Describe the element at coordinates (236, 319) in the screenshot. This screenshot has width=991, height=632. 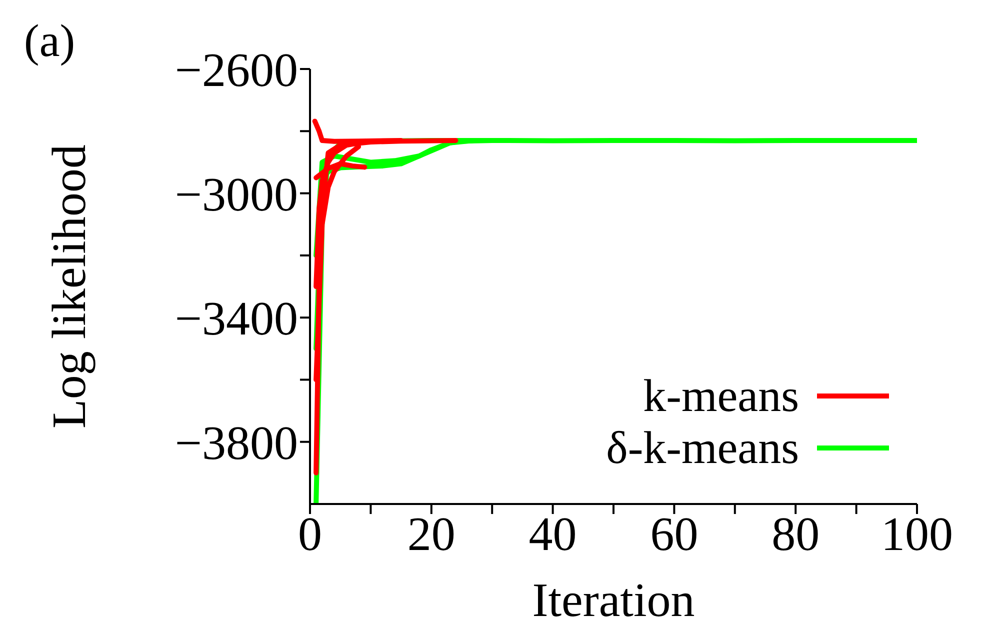
I see `y-tick-label: −3400` at that location.